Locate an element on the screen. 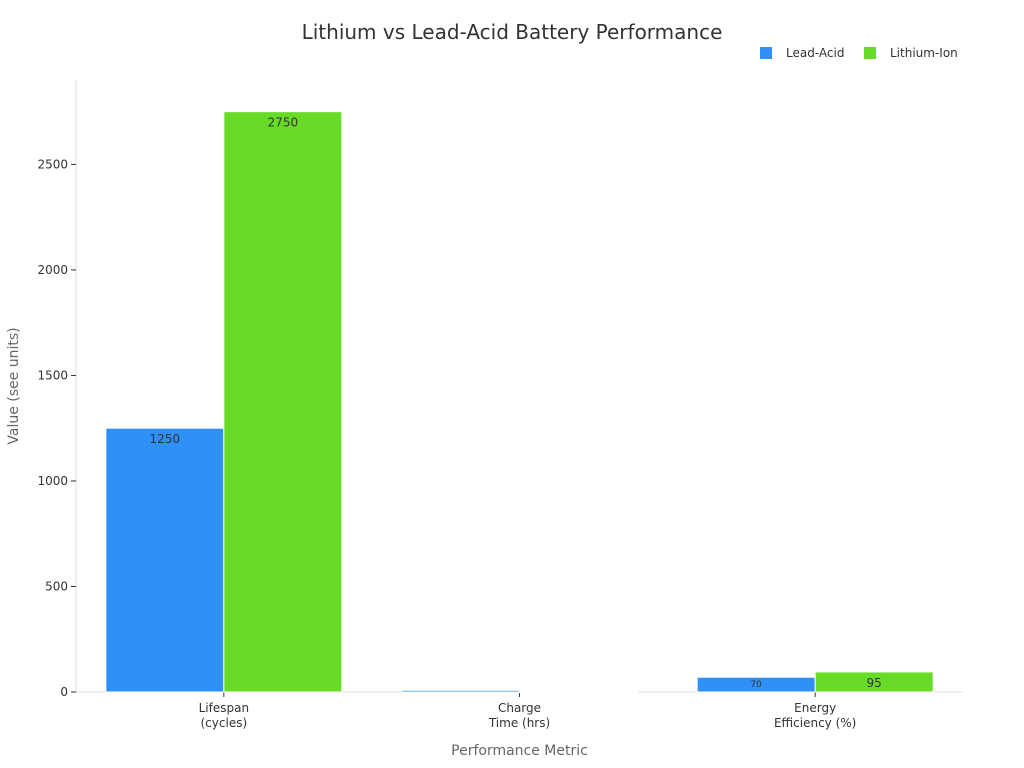 This screenshot has width=1024, height=768. legend-label: Lead-Acid is located at coordinates (815, 53).